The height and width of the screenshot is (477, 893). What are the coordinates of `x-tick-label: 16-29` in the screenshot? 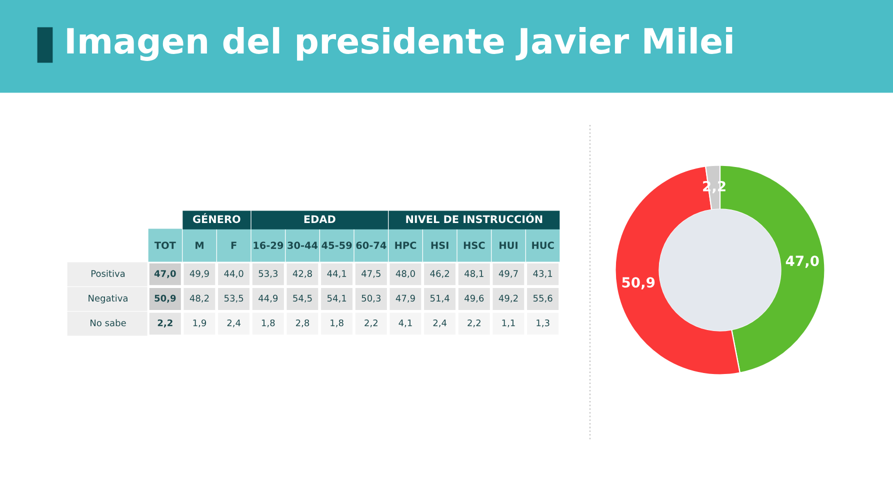 It's located at (269, 246).